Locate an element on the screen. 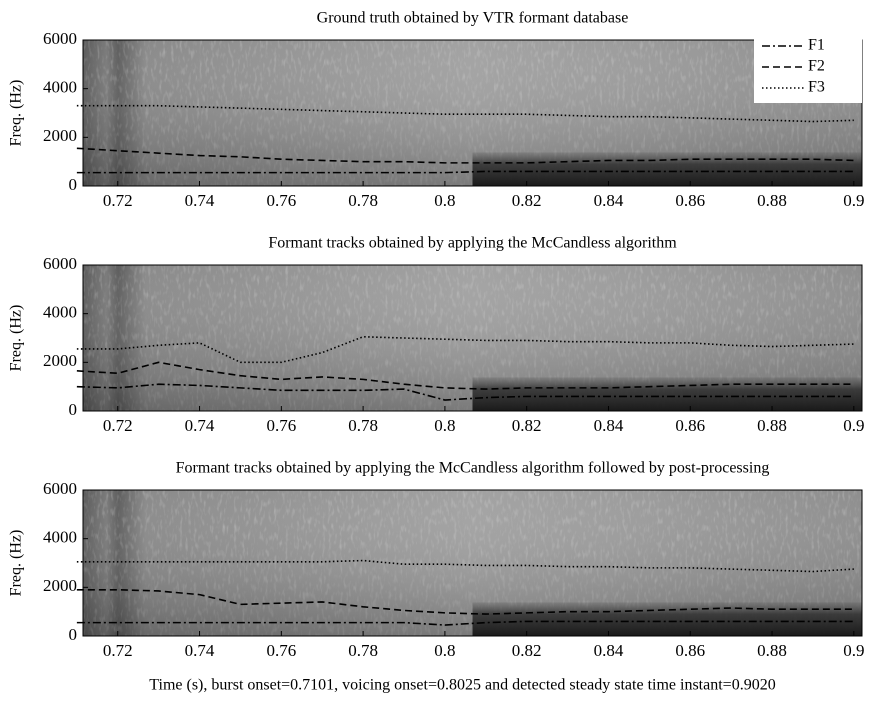 The height and width of the screenshot is (702, 873). legend-label: F2 is located at coordinates (816, 66).